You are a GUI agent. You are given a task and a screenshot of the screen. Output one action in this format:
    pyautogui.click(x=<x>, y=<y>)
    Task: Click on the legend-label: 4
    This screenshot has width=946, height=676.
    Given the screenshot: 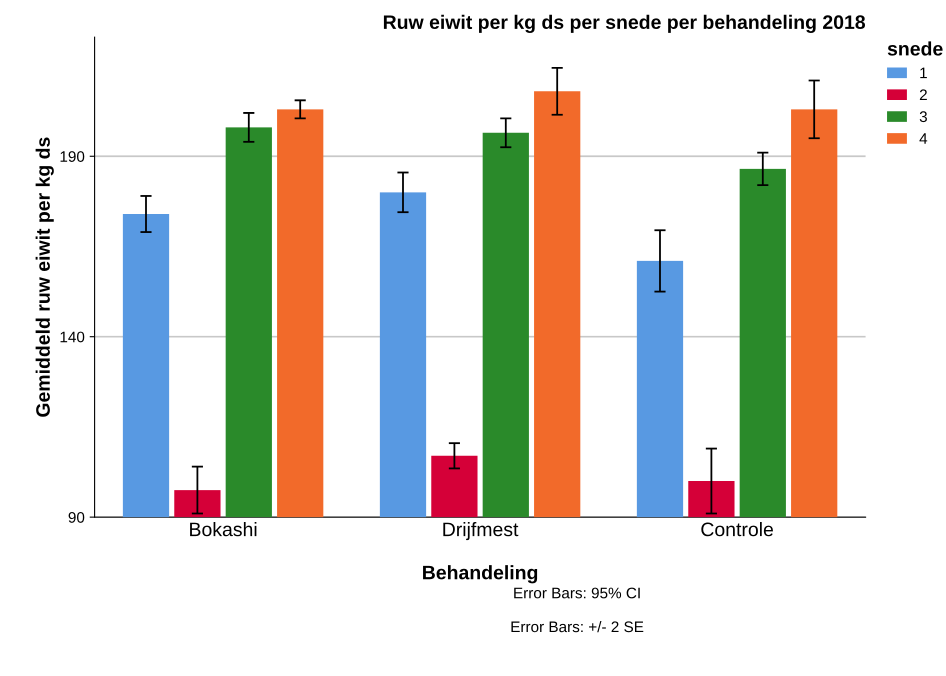 What is the action you would take?
    pyautogui.click(x=923, y=138)
    